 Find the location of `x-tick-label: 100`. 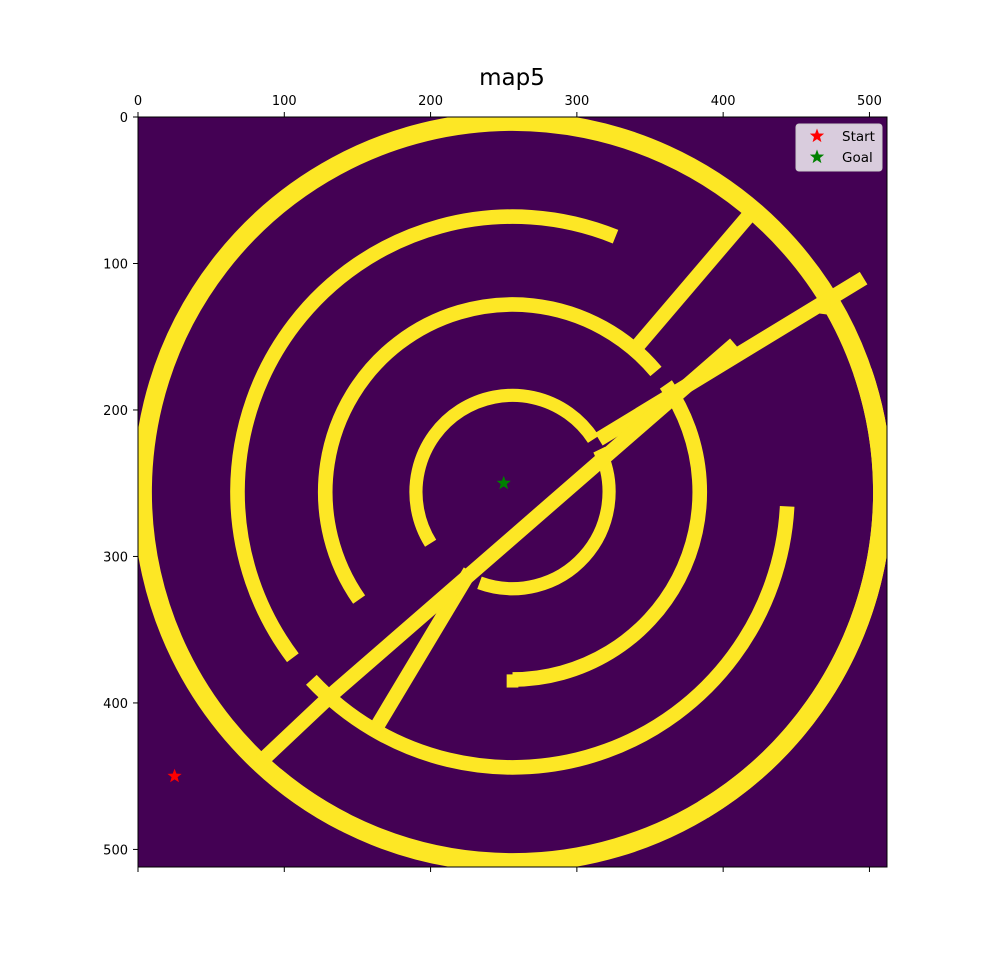

x-tick-label: 100 is located at coordinates (284, 101).